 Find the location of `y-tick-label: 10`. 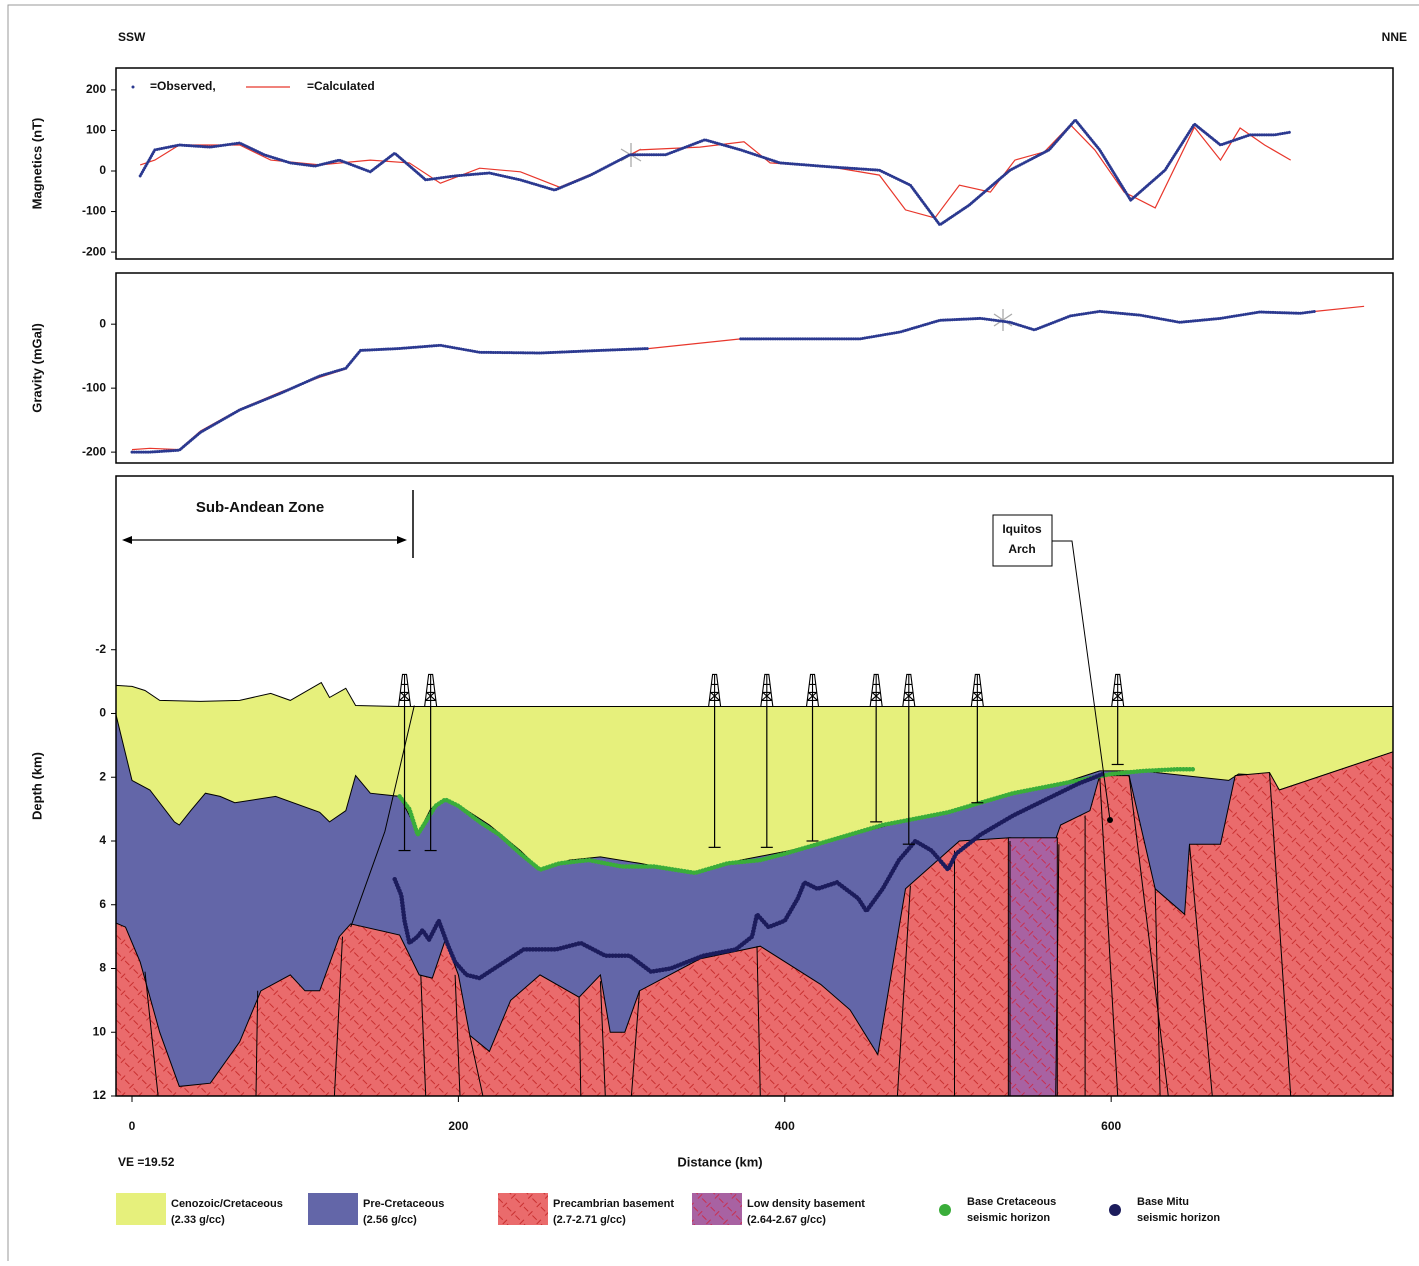

y-tick-label: 10 is located at coordinates (100, 1031).